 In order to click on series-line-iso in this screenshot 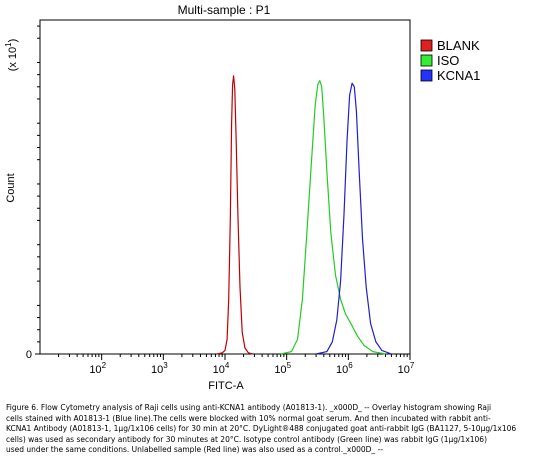, I will do `click(333, 217)`.